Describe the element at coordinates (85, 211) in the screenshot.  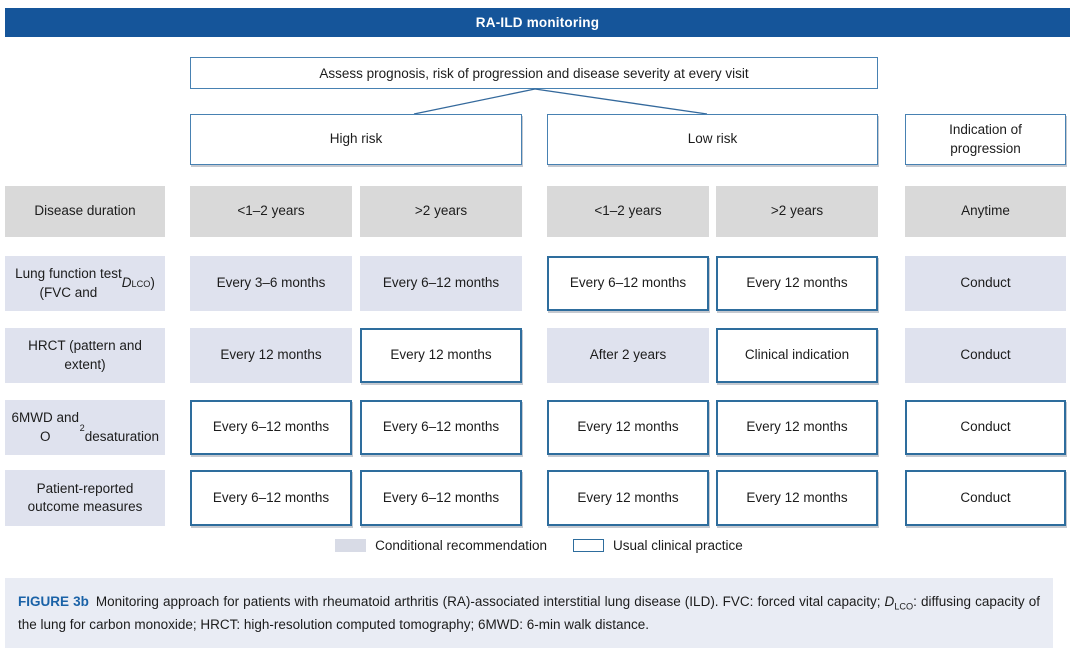
I see `row-label-disease-duration: Disease duration` at that location.